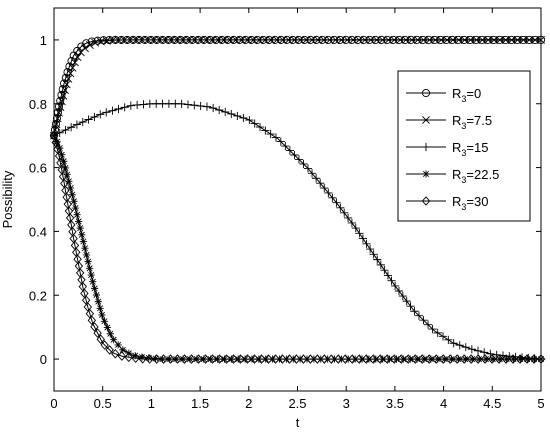 The image size is (550, 433). What do you see at coordinates (456, 120) in the screenshot?
I see `legend-label-prefix: R` at bounding box center [456, 120].